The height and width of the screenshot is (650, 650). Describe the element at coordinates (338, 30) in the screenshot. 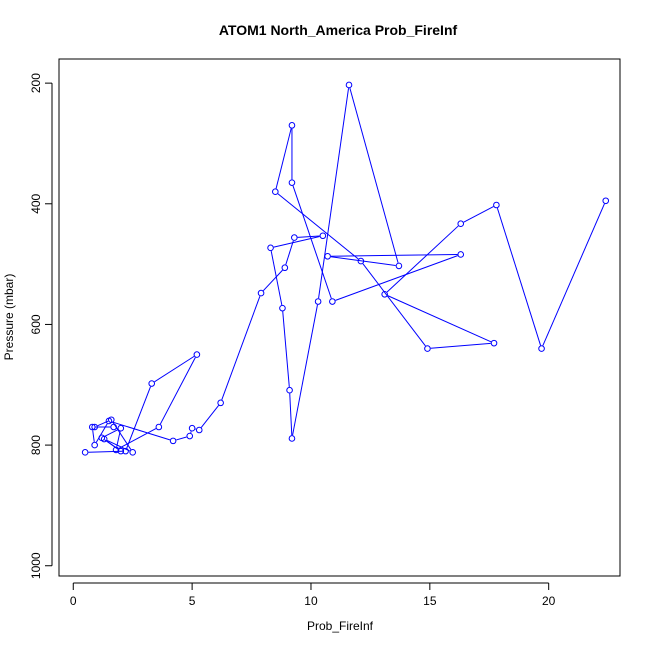

I see `chart-title: ATOM1 North_America Prob_FireInf` at that location.